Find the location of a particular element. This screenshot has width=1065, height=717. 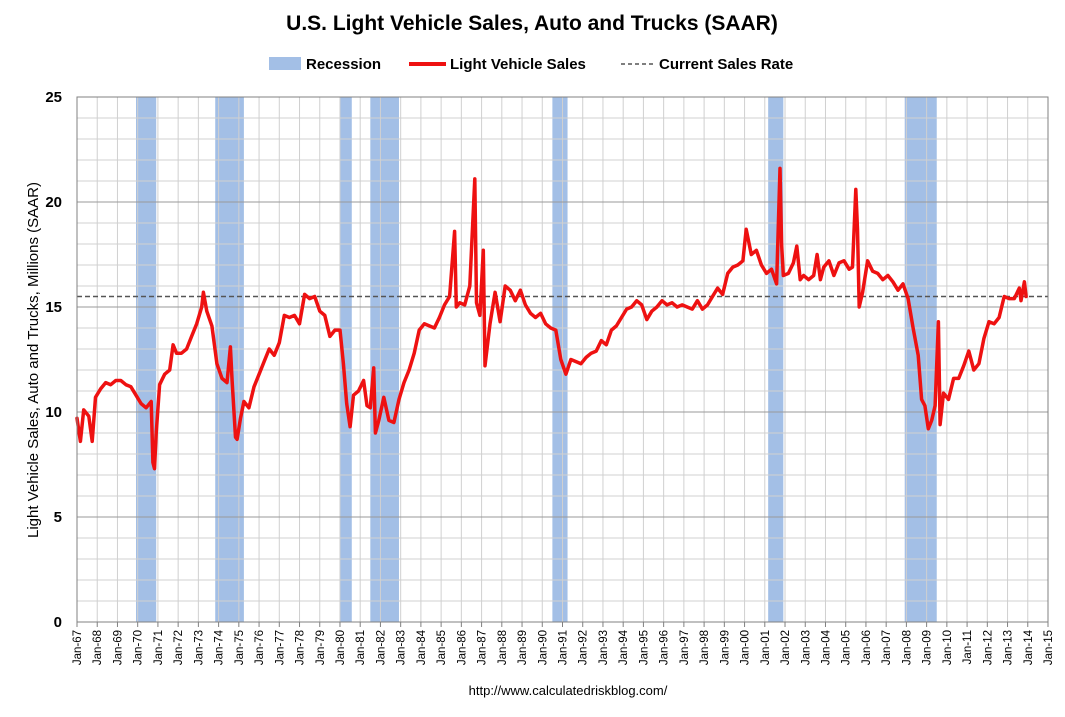

x-tick-label: Jan-03 is located at coordinates (806, 647).